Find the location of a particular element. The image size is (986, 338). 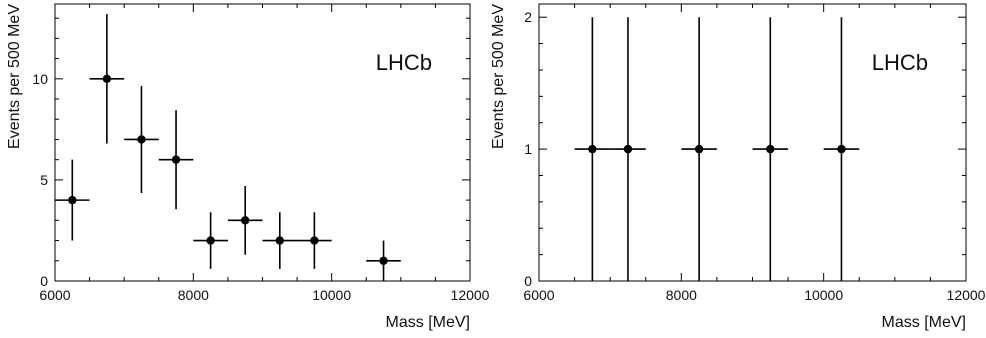

y-tick-label: 10 is located at coordinates (40, 79).